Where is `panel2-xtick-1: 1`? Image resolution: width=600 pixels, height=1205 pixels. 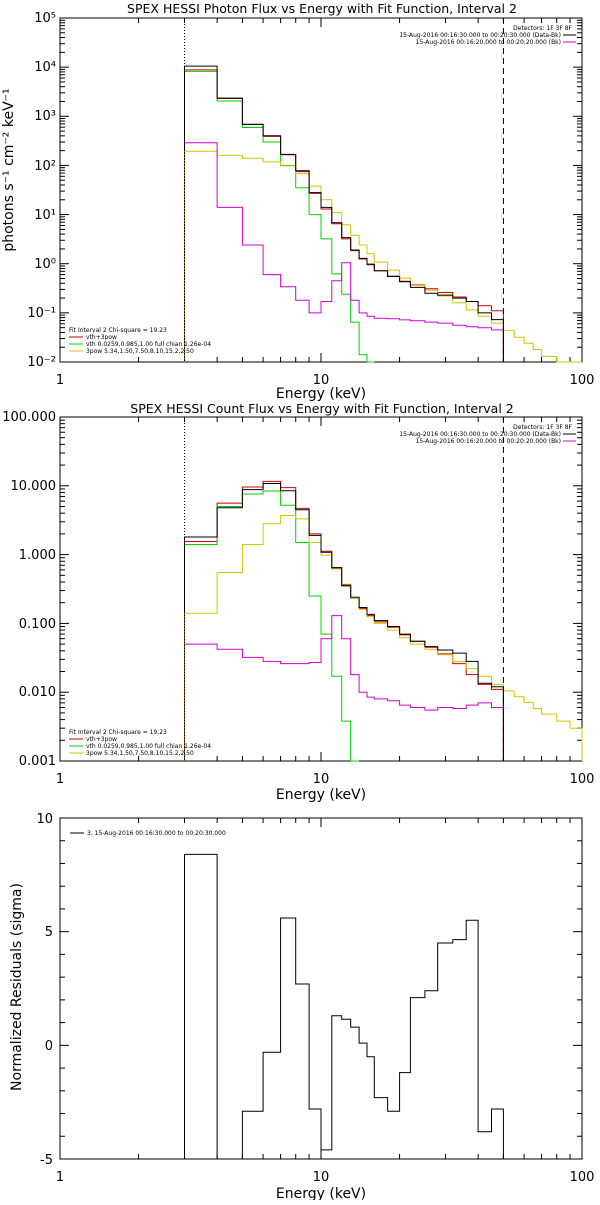
panel2-xtick-1: 1 is located at coordinates (60, 779).